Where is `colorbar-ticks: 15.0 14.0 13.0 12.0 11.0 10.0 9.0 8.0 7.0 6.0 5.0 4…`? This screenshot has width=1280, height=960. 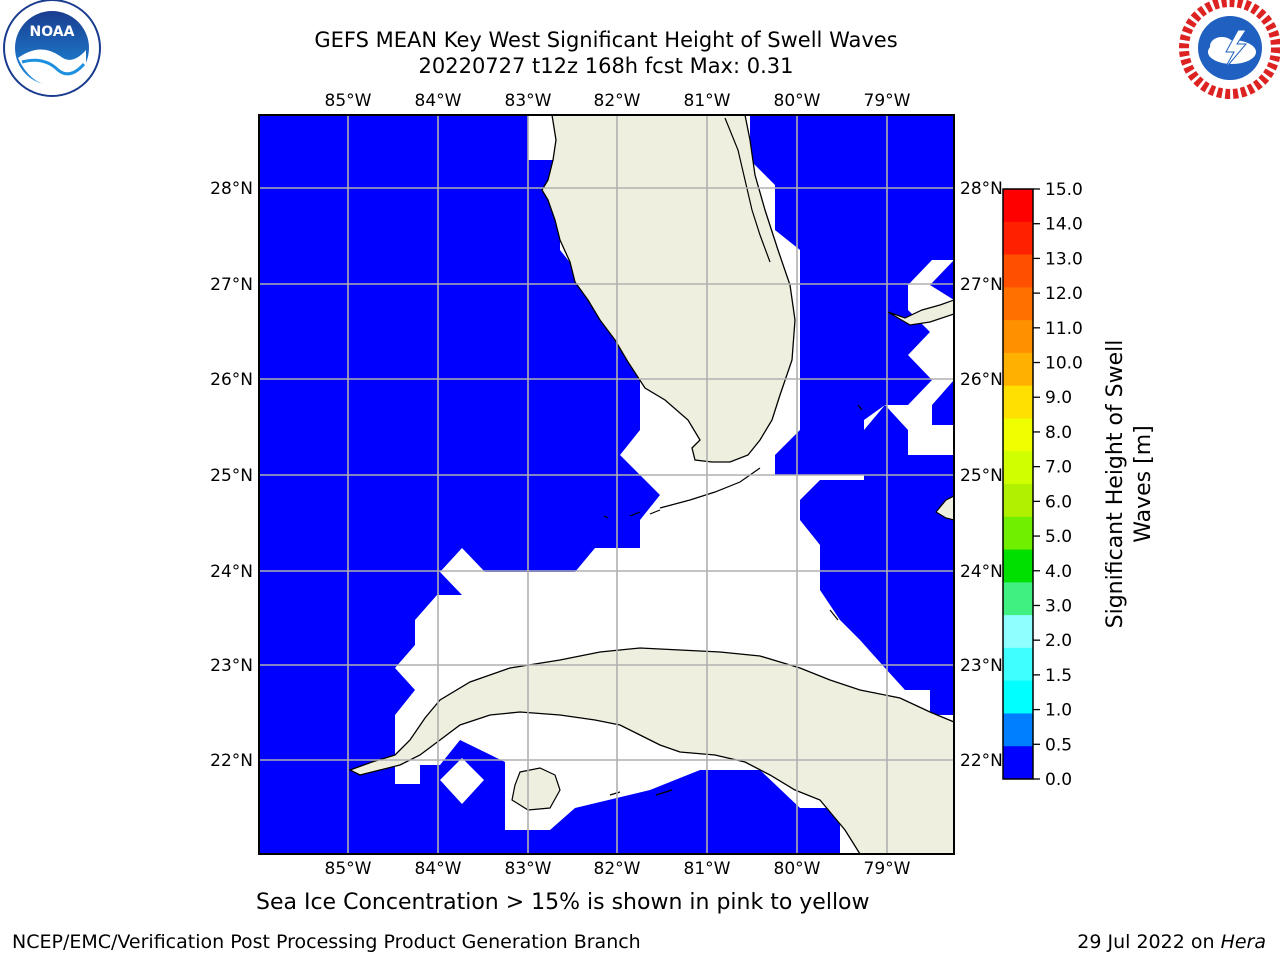
colorbar-ticks: 15.0 14.0 13.0 12.0 11.0 10.0 9.0 8.0 7.0 6.0 5.0 4… is located at coordinates (1058, 485).